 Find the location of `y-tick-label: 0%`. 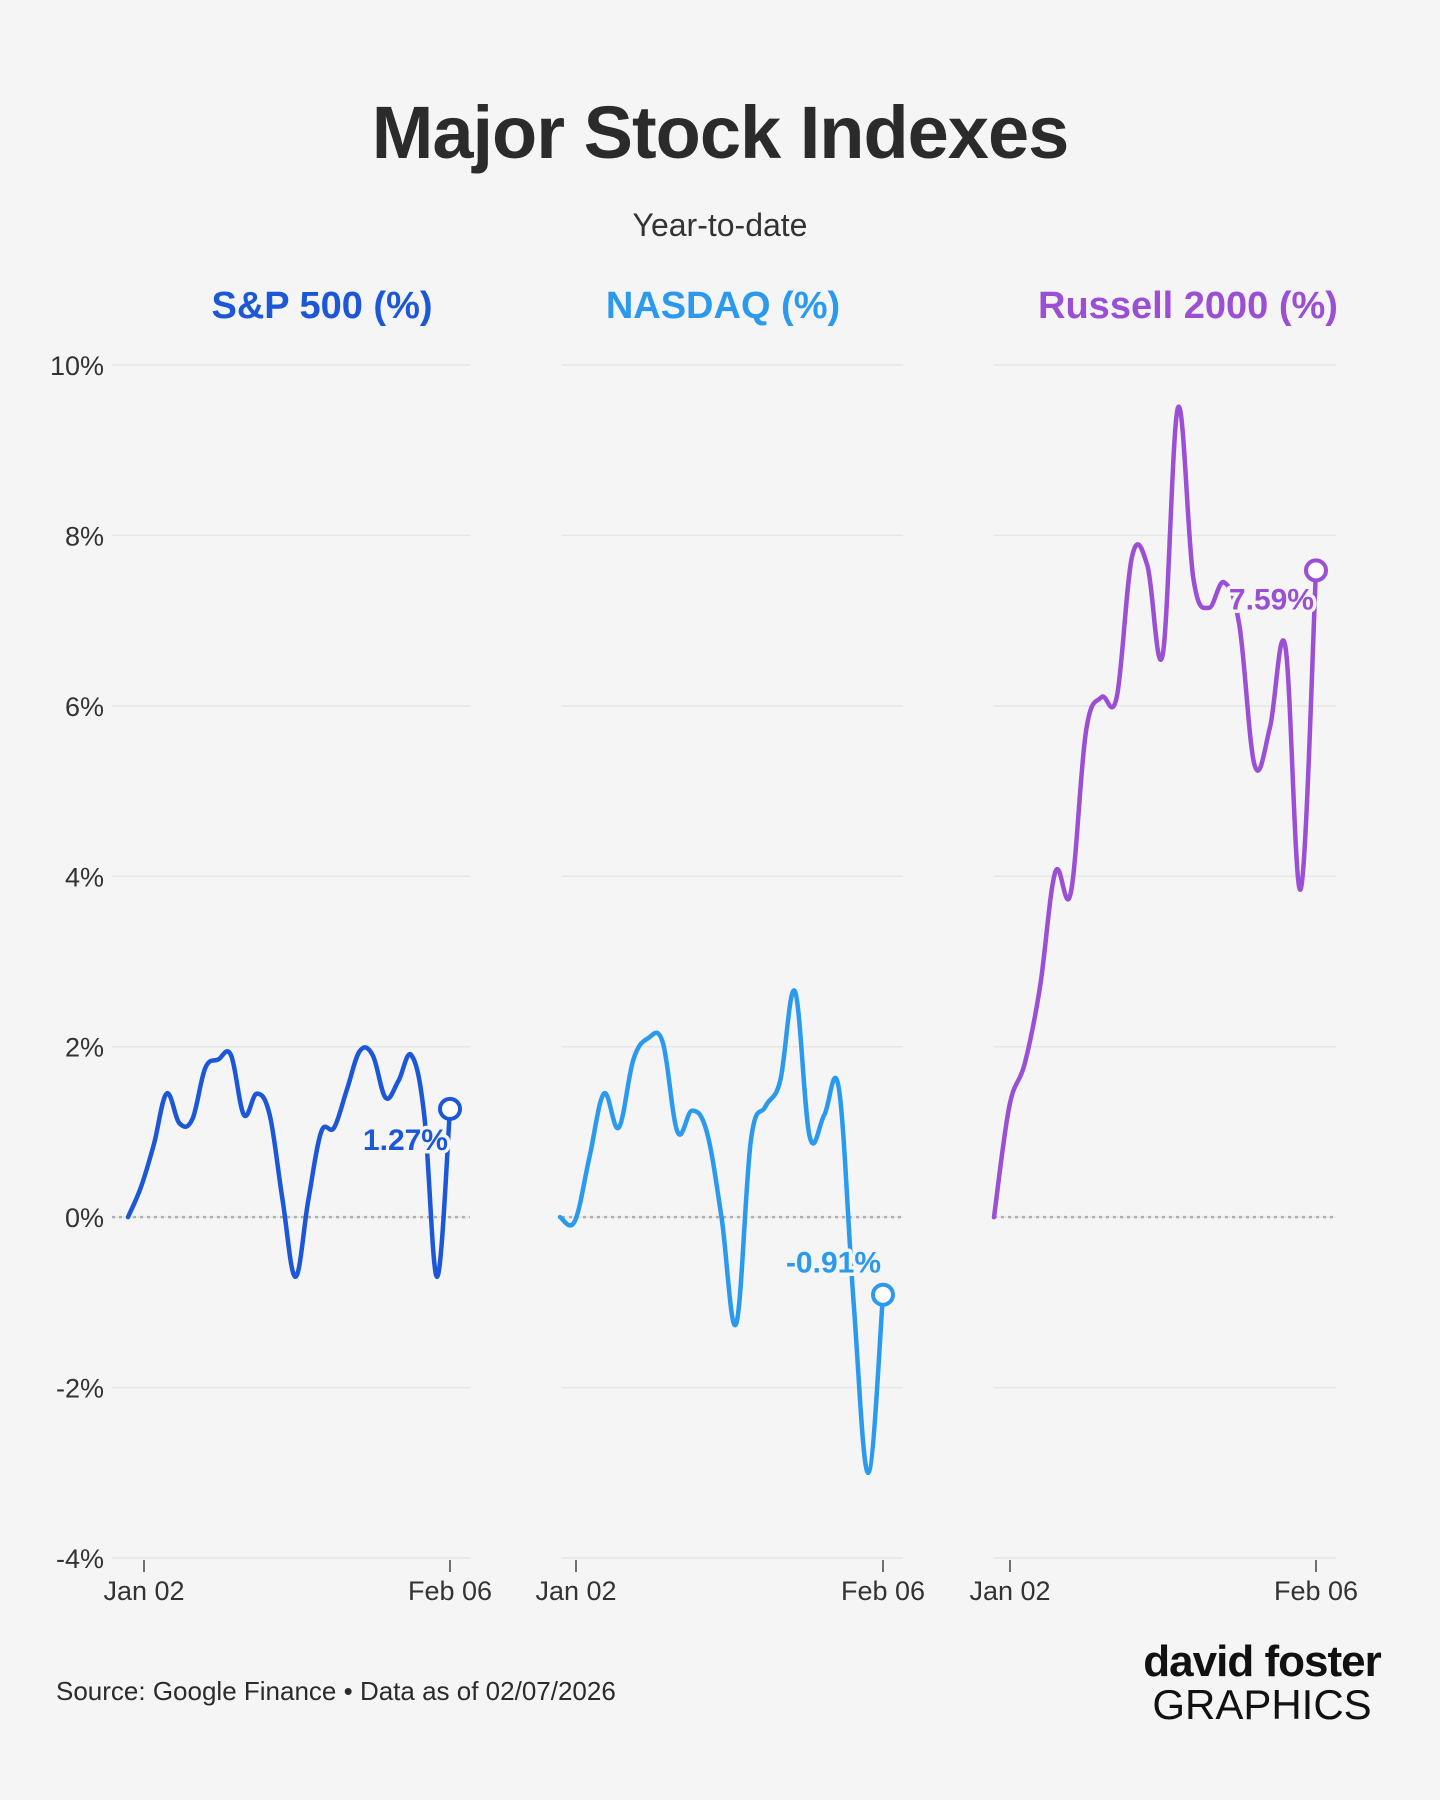

y-tick-label: 0% is located at coordinates (84, 1218).